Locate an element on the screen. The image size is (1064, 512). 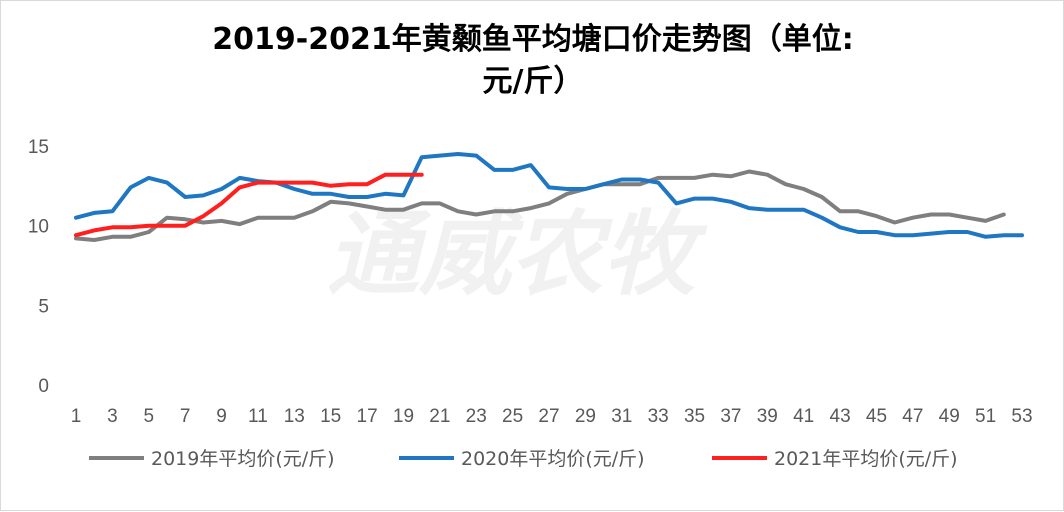
legend-label-3: 2021年平均价(元/斤) is located at coordinates (866, 459).